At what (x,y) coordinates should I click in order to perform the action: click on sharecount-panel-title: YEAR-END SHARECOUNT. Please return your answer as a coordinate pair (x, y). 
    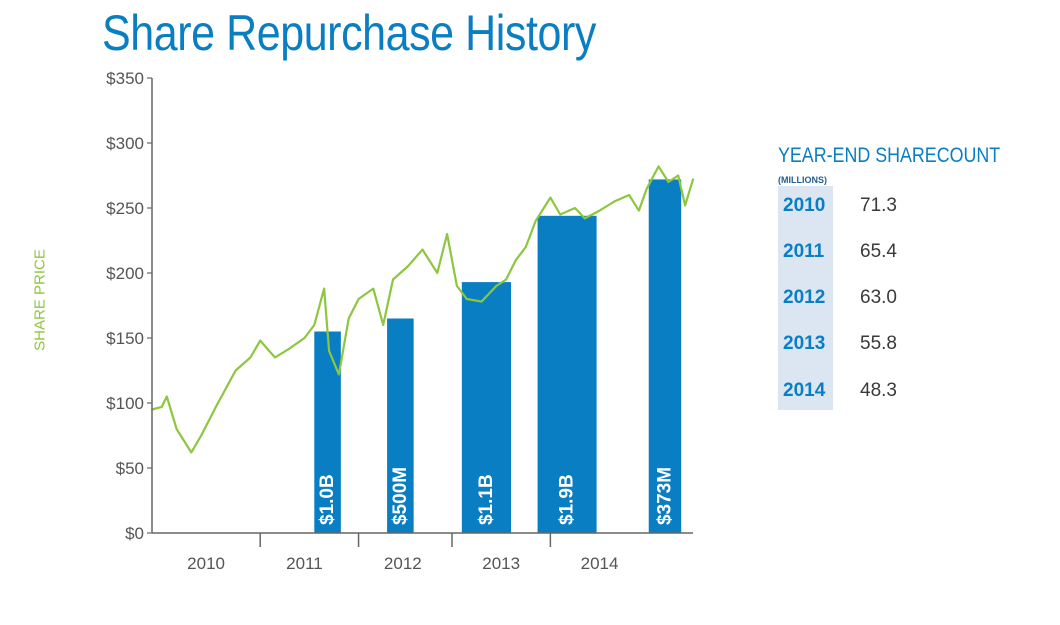
    Looking at the image, I should click on (889, 155).